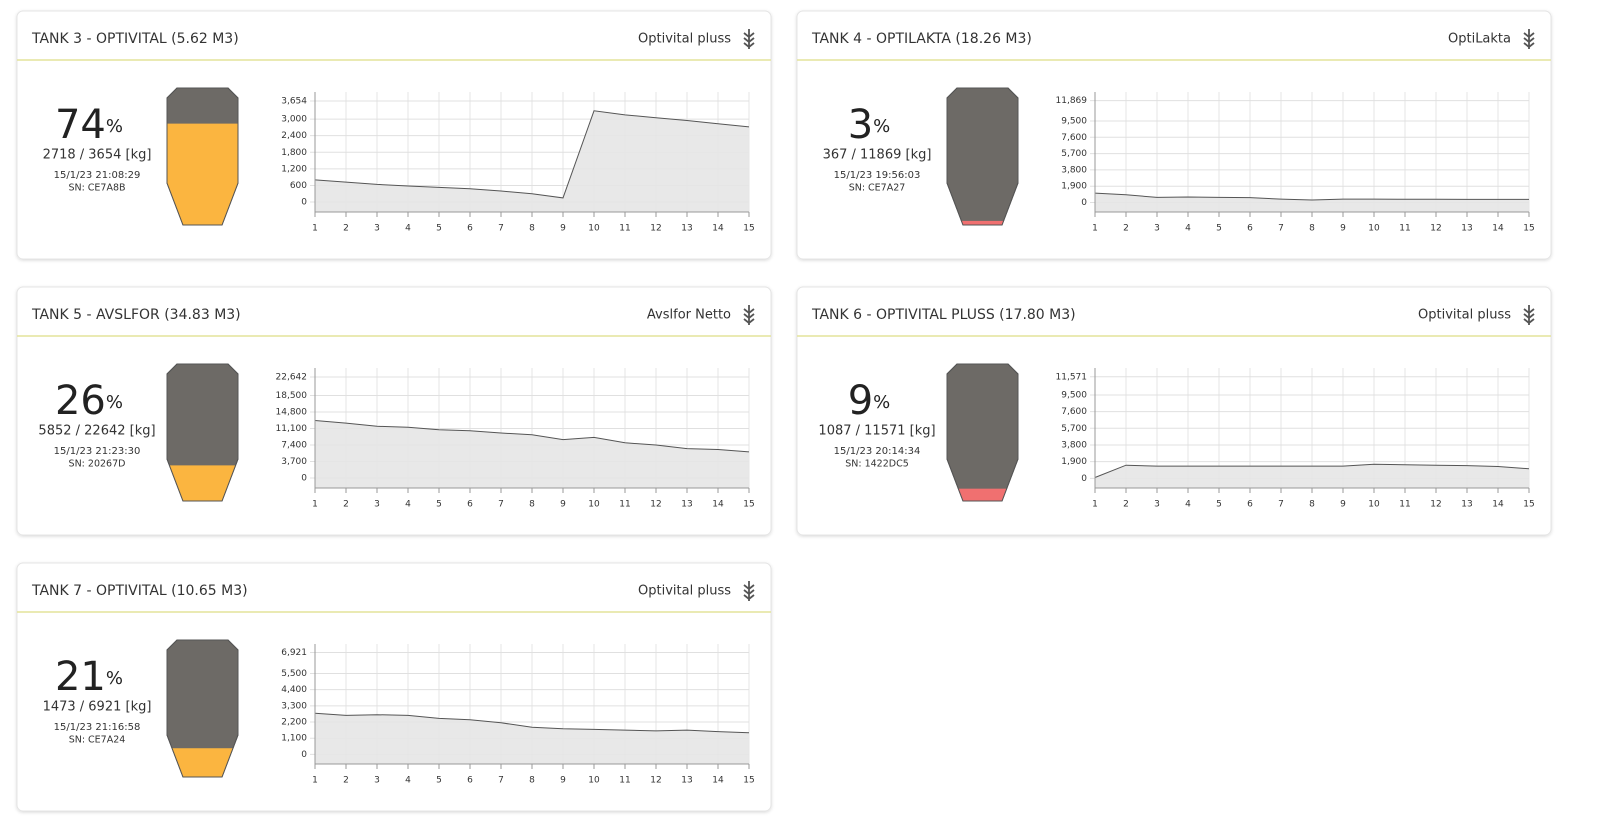  What do you see at coordinates (877, 175) in the screenshot?
I see `timestamp: 15/1/23 19:56:03` at bounding box center [877, 175].